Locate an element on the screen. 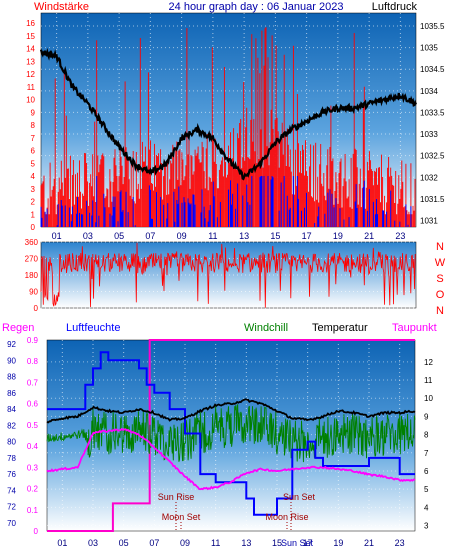  right-axis-title: Luftdruck is located at coordinates (395, 7).